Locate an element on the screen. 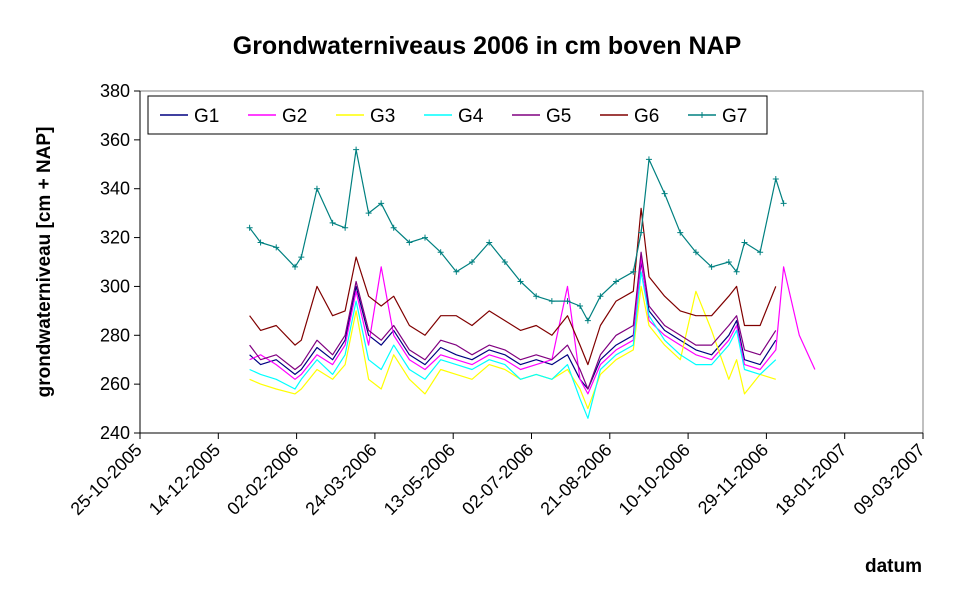  x-tick-label: 09-03-2007 is located at coordinates (889, 479).